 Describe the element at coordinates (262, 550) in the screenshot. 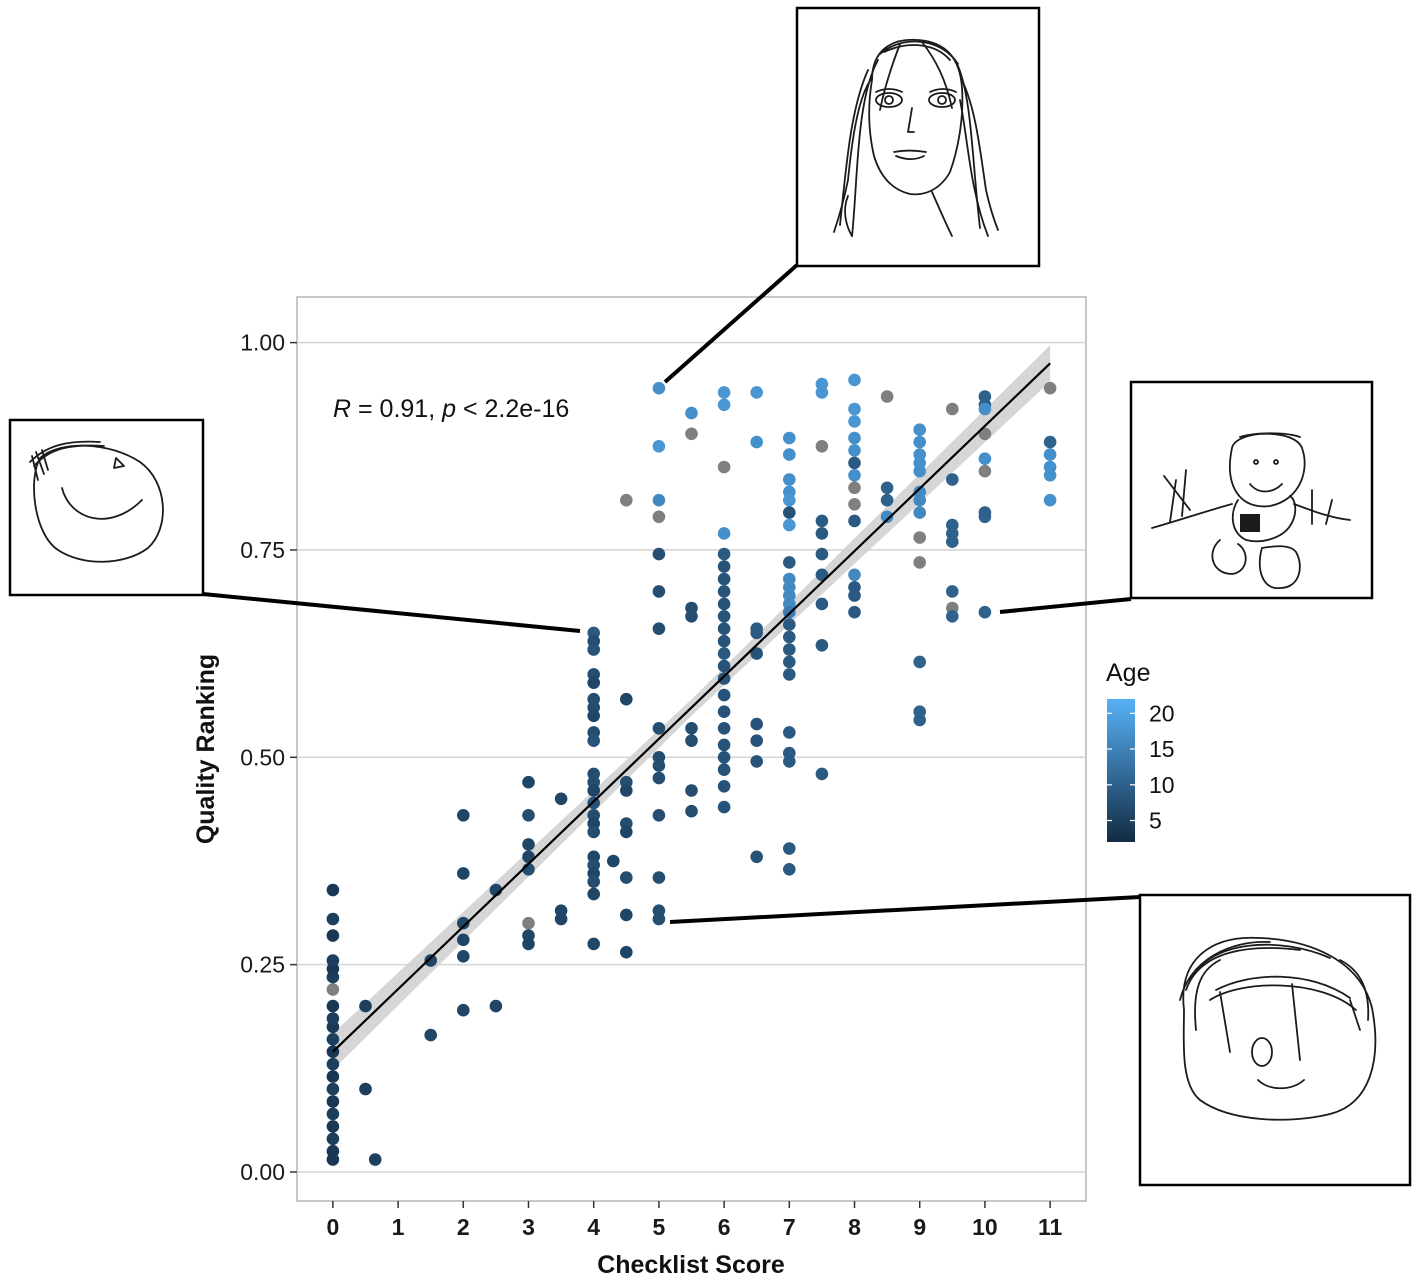

I see `y-tick-label: 0.75` at that location.